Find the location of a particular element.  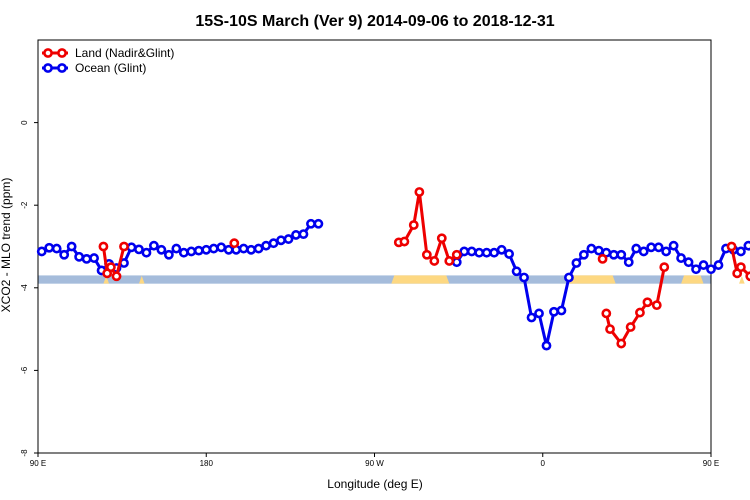

y-tick-label: -6 is located at coordinates (24, 370).